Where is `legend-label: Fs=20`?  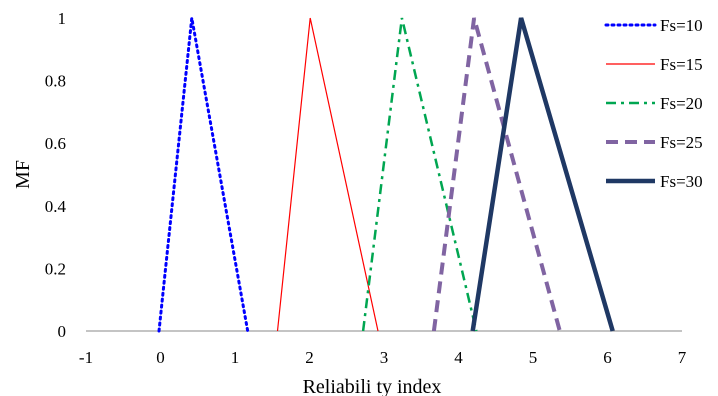
legend-label: Fs=20 is located at coordinates (681, 103).